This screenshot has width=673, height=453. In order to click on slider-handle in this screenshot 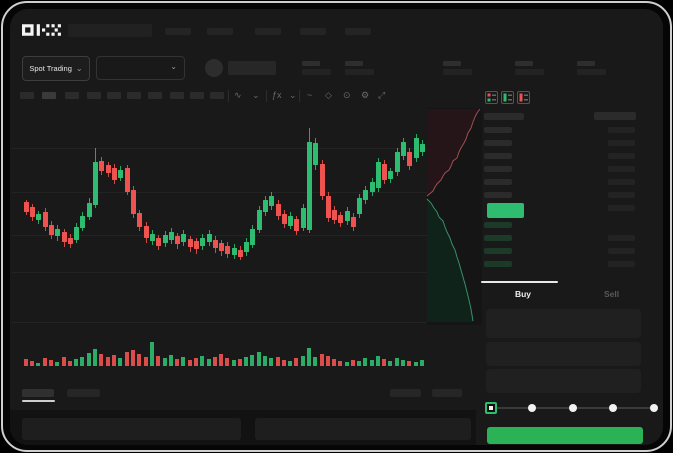, I will do `click(491, 408)`.